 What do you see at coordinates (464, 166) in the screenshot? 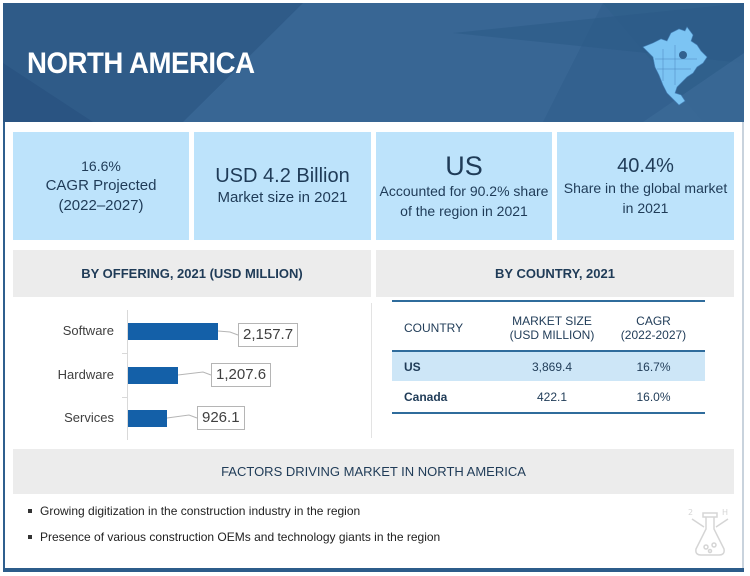
I see `kpi-leading-country-value: US` at bounding box center [464, 166].